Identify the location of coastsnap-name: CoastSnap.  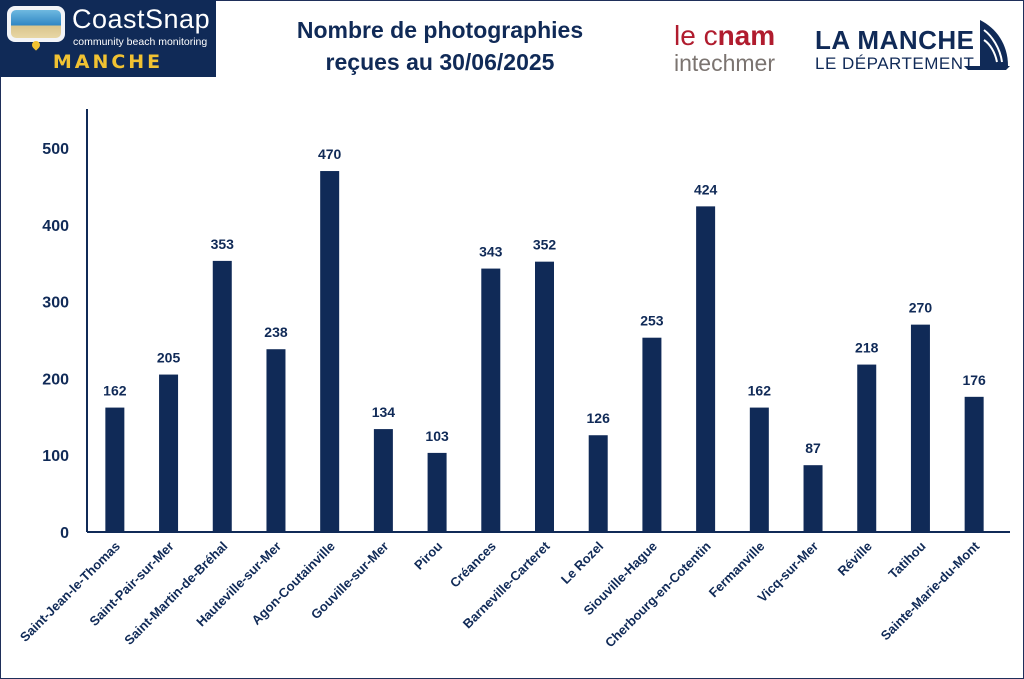
(141, 19).